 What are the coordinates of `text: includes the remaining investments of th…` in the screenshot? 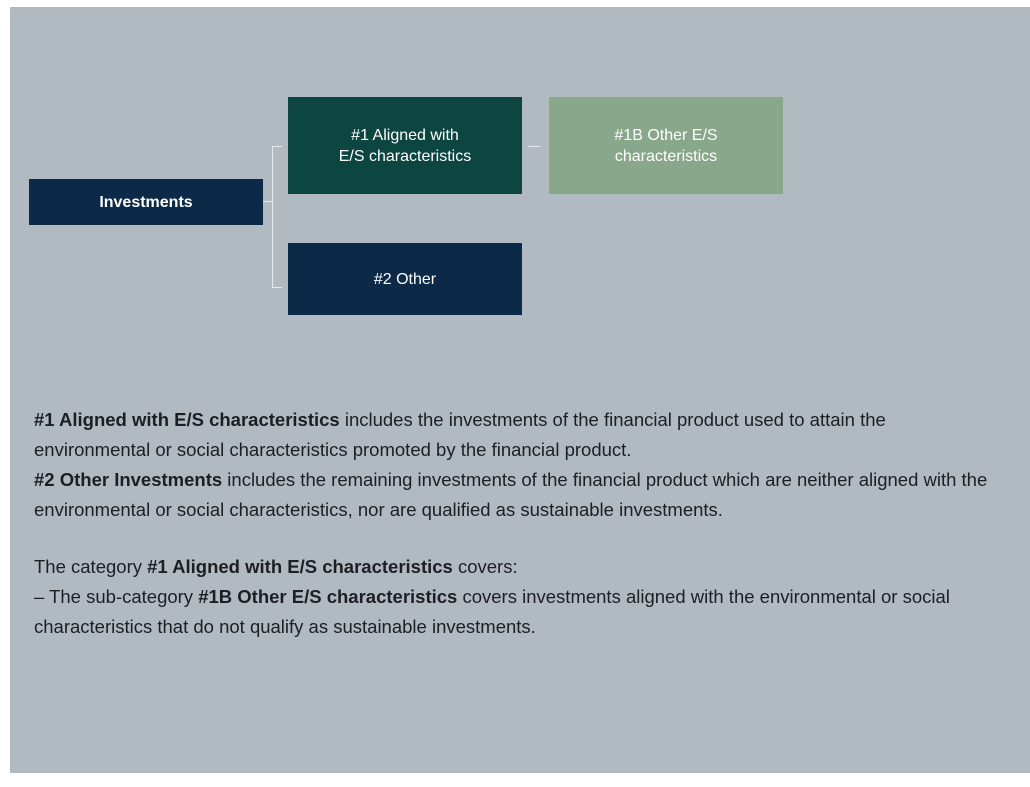 It's located at (513, 494).